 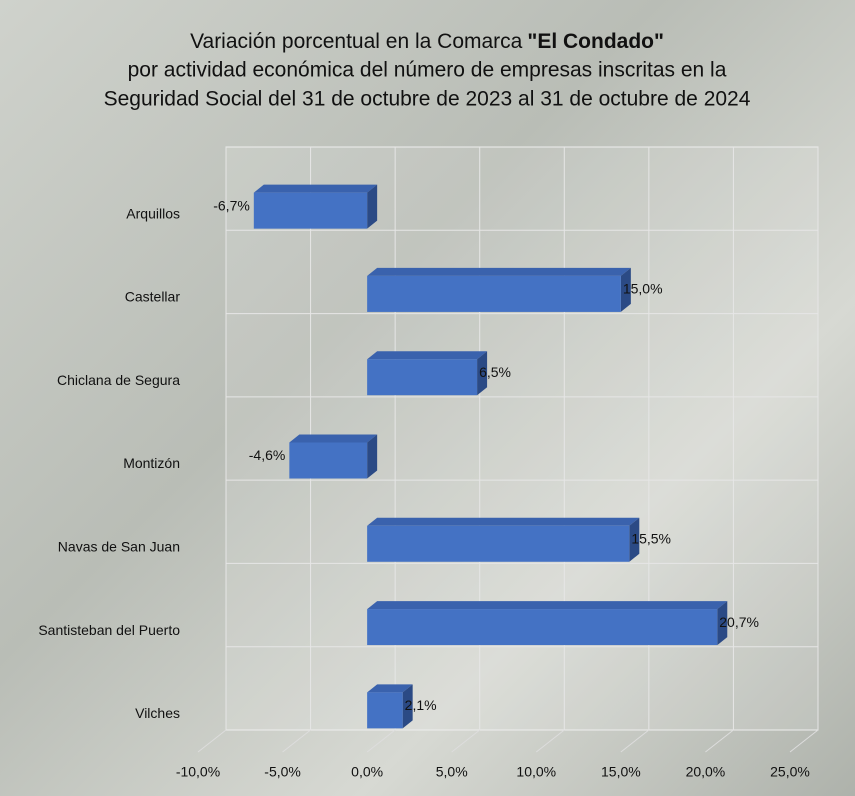 I want to click on y-tick-label: Castellar, so click(x=153, y=297).